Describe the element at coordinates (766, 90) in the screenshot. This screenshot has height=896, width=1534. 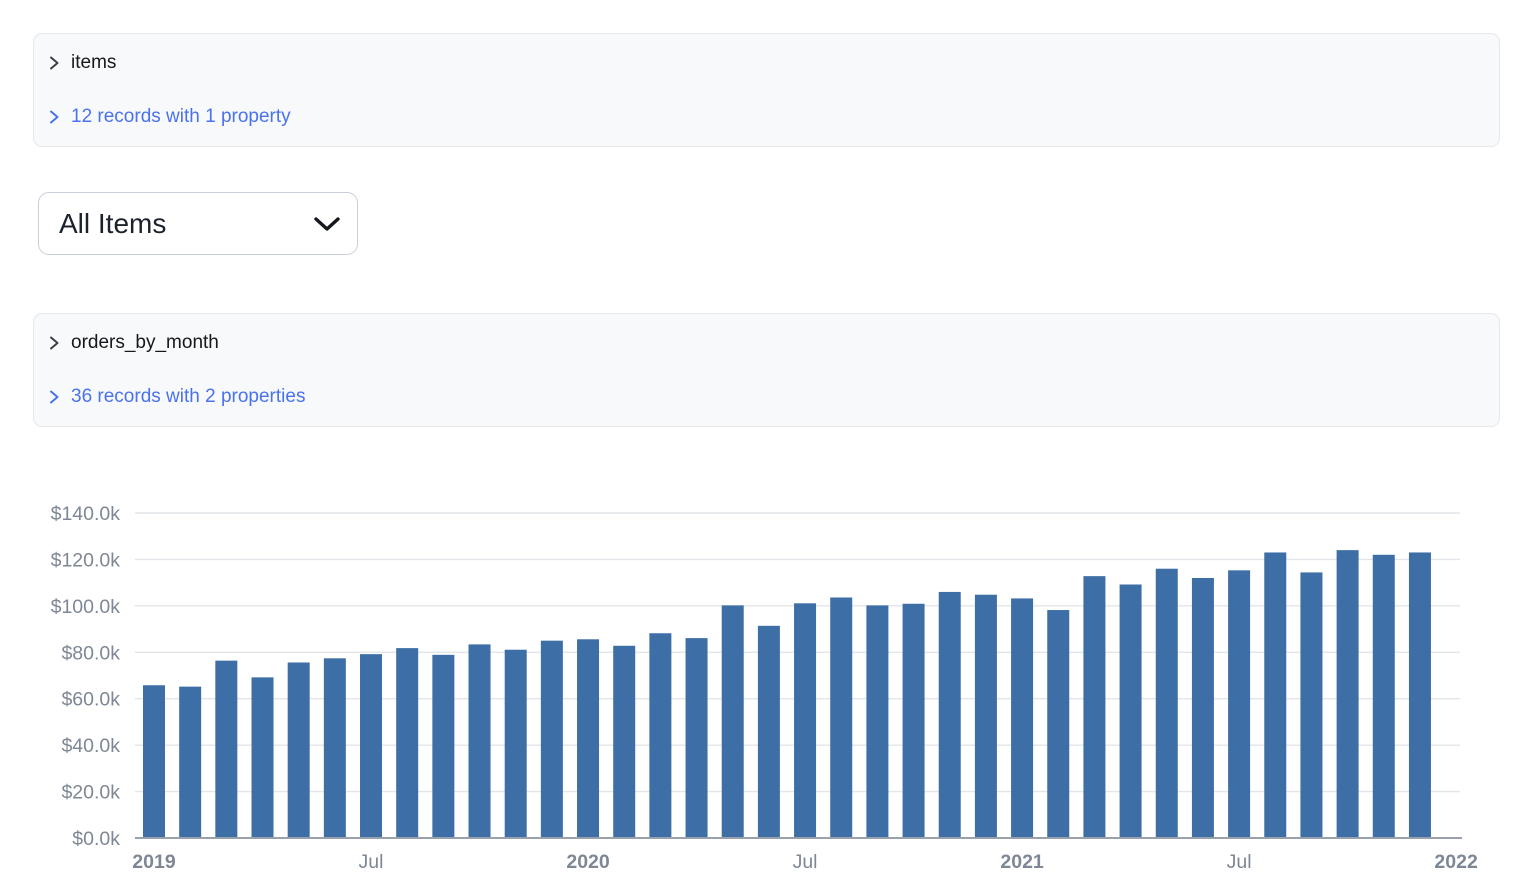
I see `items-result-panel: items 12 records with 1 property` at that location.